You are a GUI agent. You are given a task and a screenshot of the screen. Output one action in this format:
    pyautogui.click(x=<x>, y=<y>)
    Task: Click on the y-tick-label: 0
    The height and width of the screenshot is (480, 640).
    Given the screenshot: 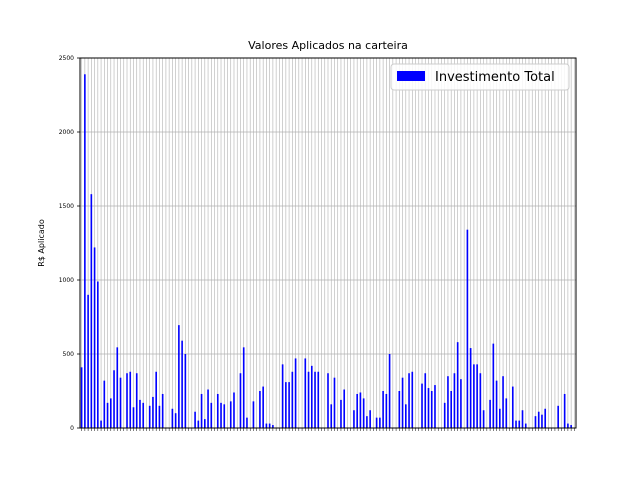 What is the action you would take?
    pyautogui.click(x=72, y=428)
    